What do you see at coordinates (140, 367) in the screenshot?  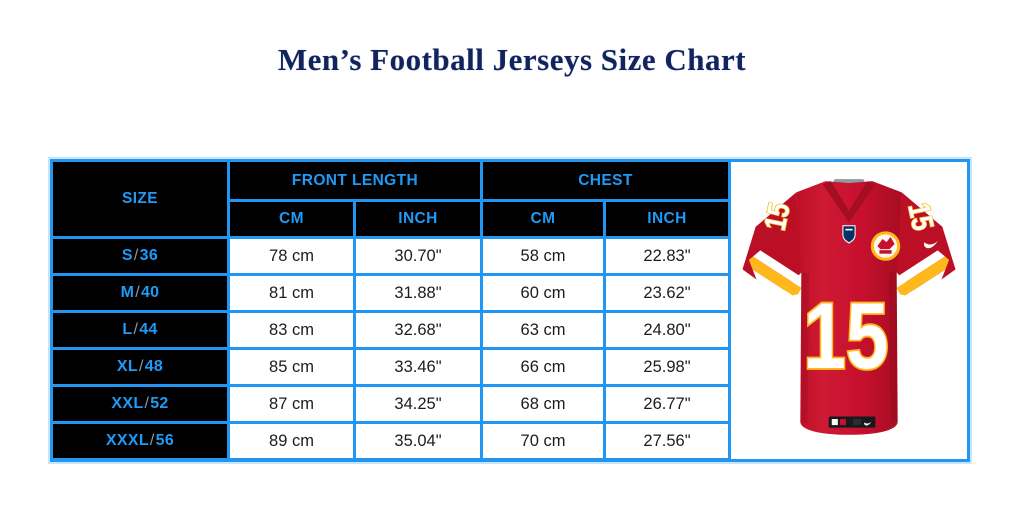 I see `row-size-label: XL/48` at bounding box center [140, 367].